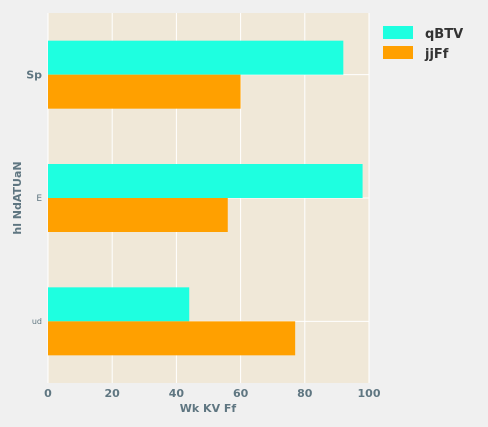  What do you see at coordinates (177, 393) in the screenshot?
I see `x-tick-label: 40` at bounding box center [177, 393].